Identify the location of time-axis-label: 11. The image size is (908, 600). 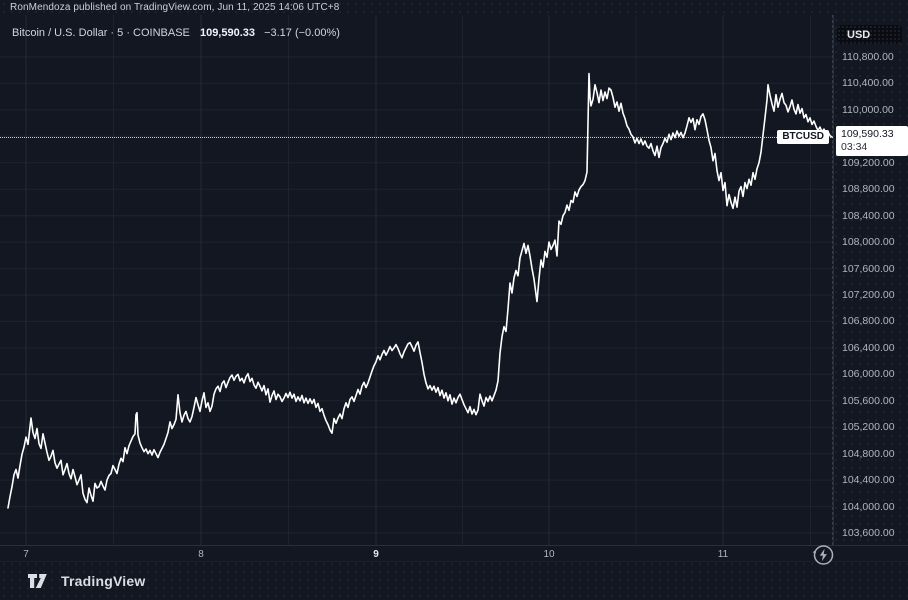
(723, 554).